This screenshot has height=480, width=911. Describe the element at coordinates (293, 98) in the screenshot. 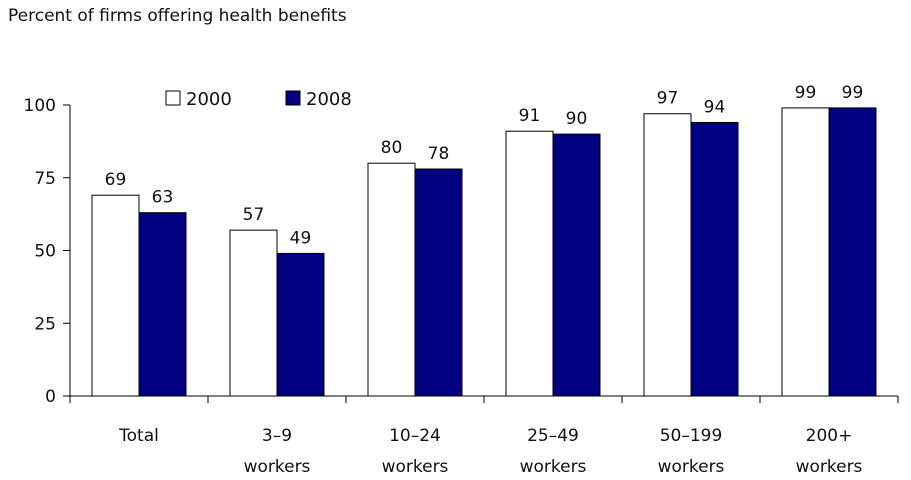

I see `legend-swatch-2008` at that location.